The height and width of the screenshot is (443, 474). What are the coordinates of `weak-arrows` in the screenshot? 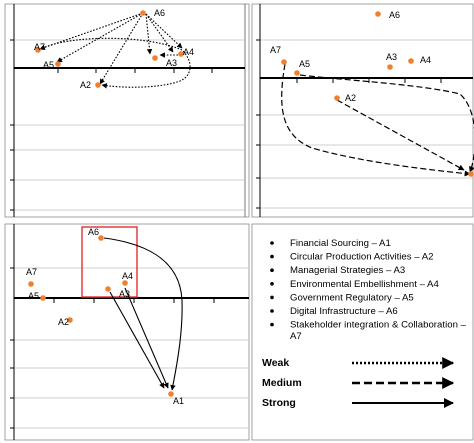 It's located at (115, 50).